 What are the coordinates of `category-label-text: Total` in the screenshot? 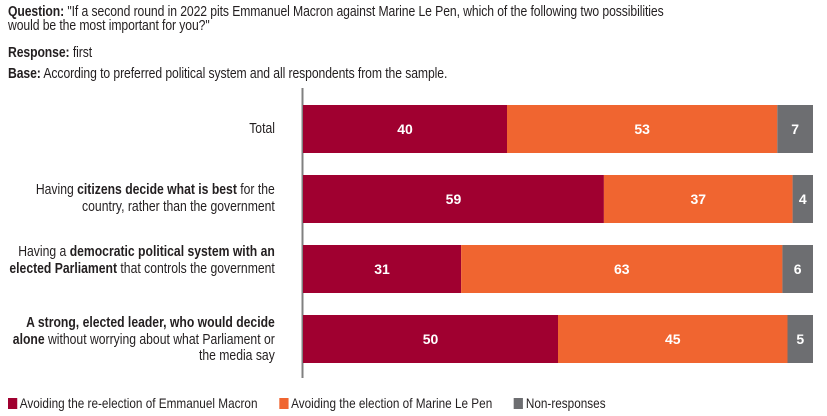 It's located at (262, 129).